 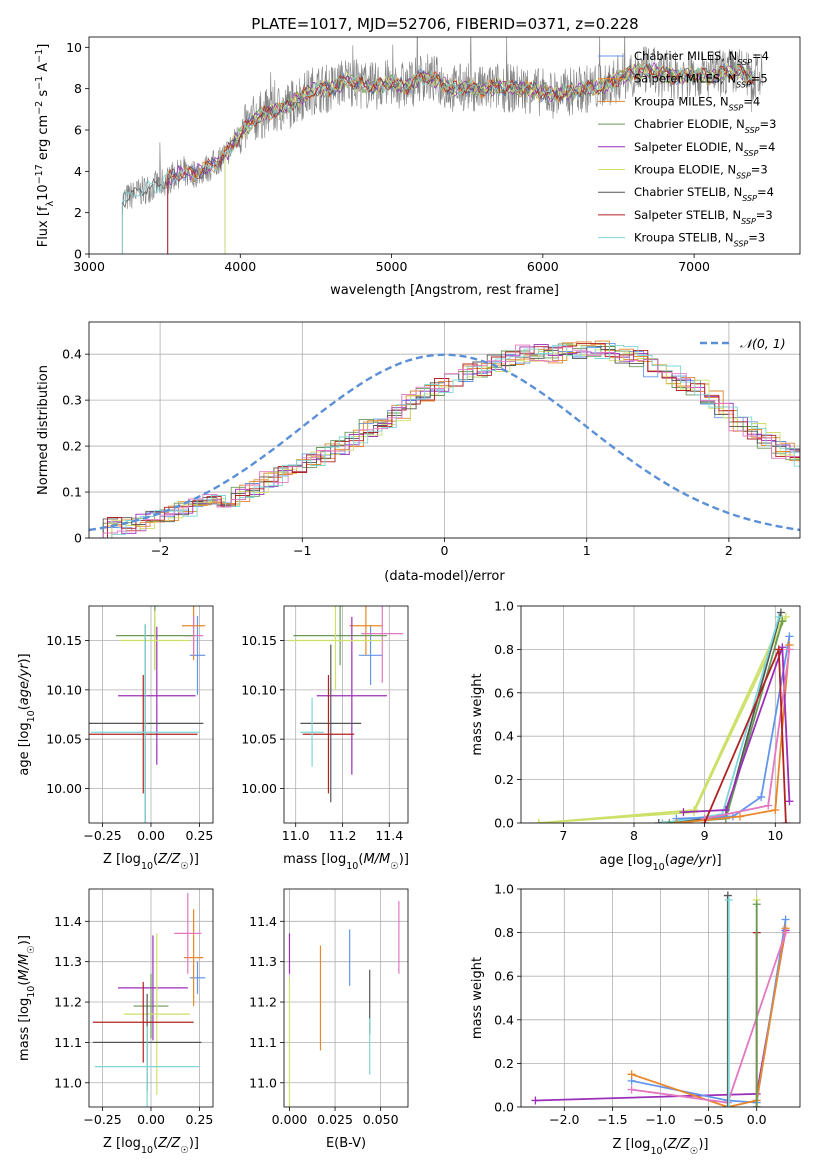 I want to click on x-tick-label: 11.0, so click(x=296, y=835).